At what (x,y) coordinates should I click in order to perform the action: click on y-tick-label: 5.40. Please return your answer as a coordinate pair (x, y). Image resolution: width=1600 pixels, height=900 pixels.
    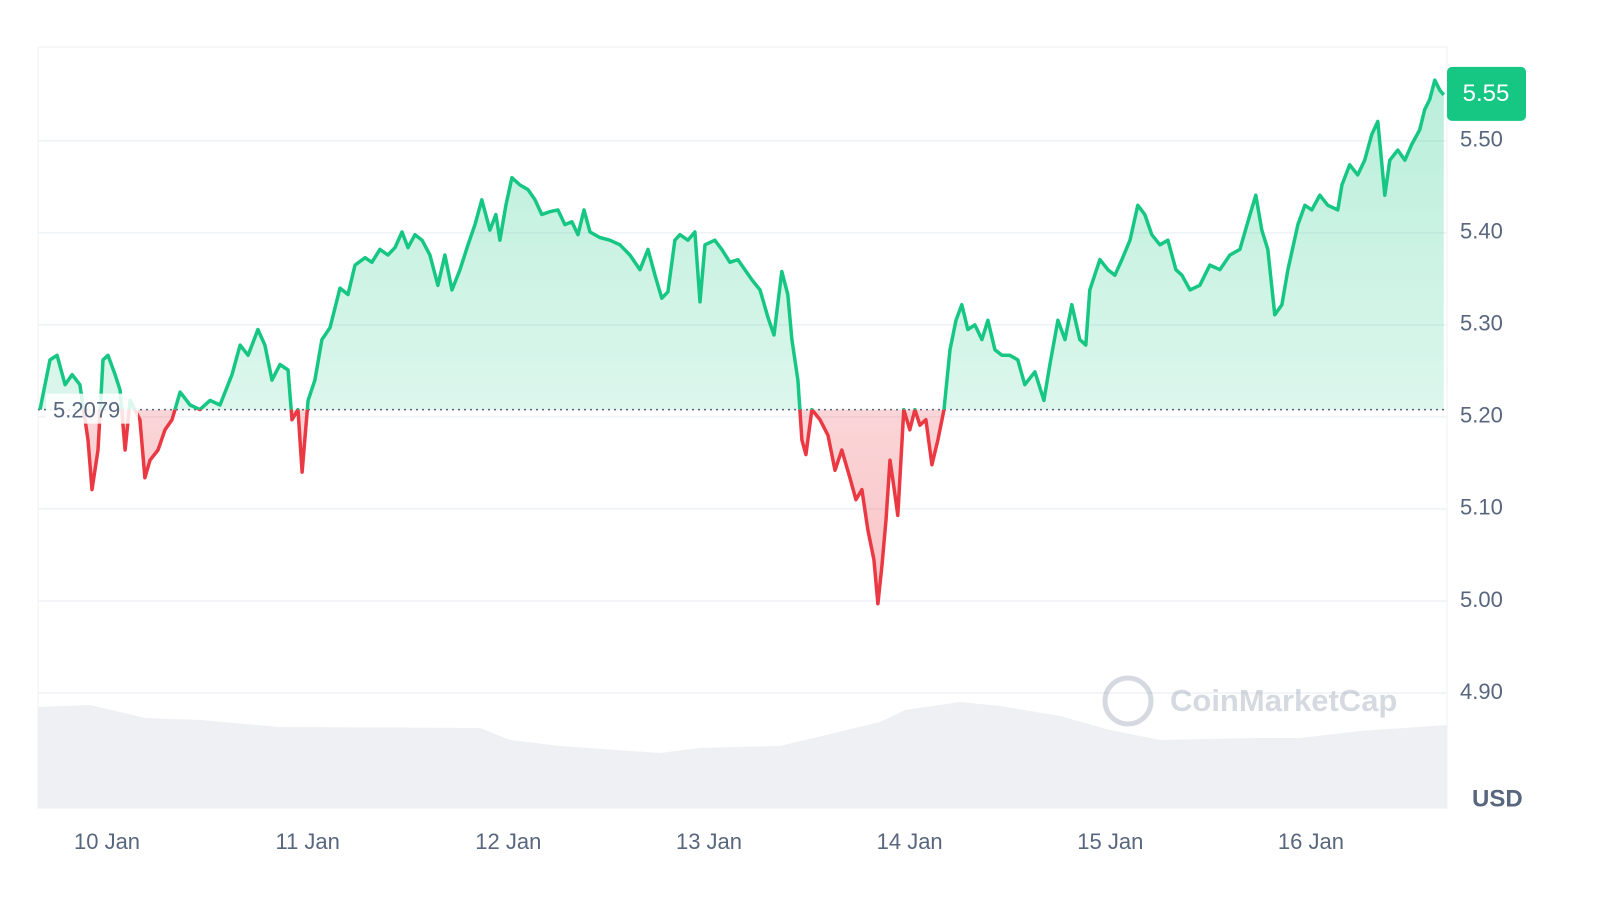
    Looking at the image, I should click on (1481, 231).